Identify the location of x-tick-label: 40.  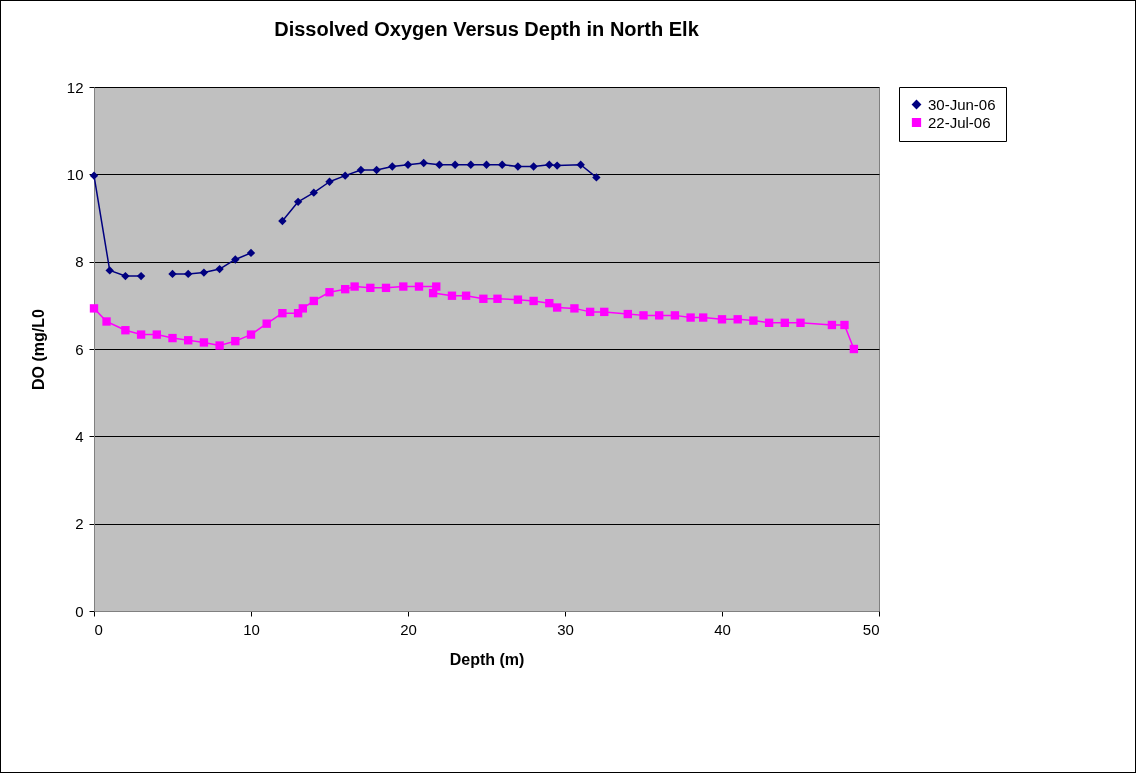
(722, 629).